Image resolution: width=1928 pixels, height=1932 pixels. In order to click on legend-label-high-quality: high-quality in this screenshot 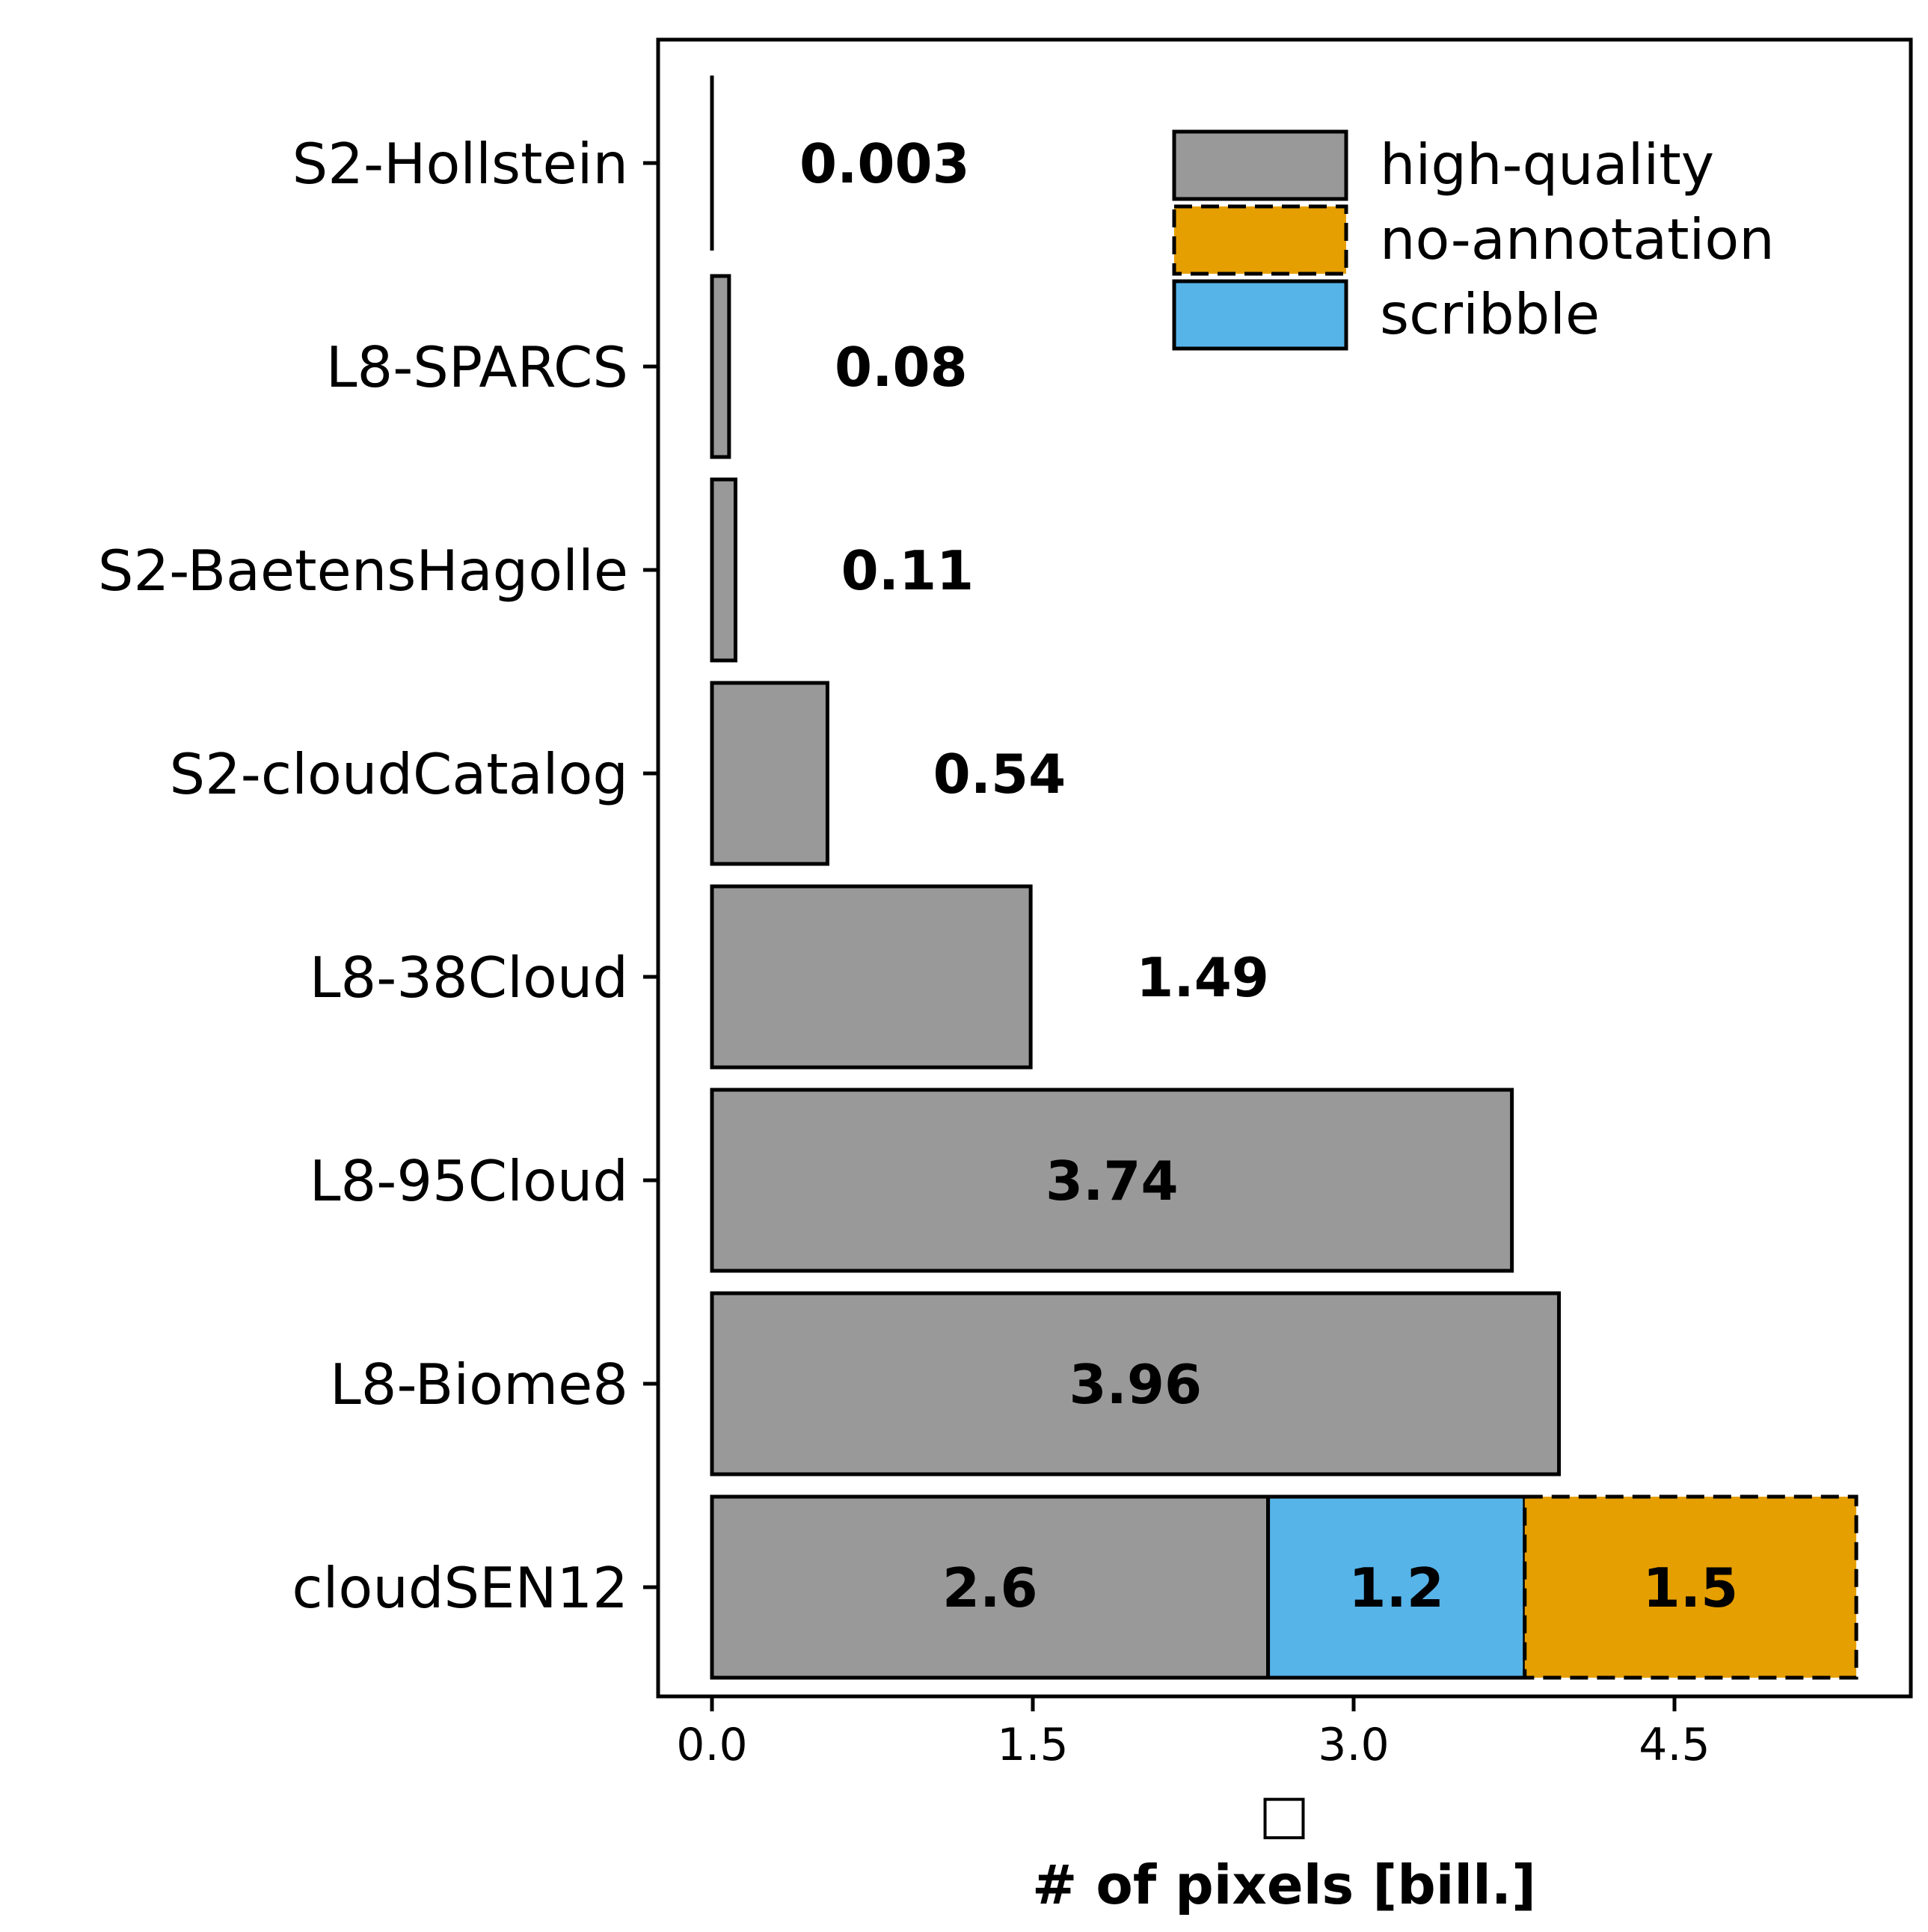, I will do `click(1547, 164)`.